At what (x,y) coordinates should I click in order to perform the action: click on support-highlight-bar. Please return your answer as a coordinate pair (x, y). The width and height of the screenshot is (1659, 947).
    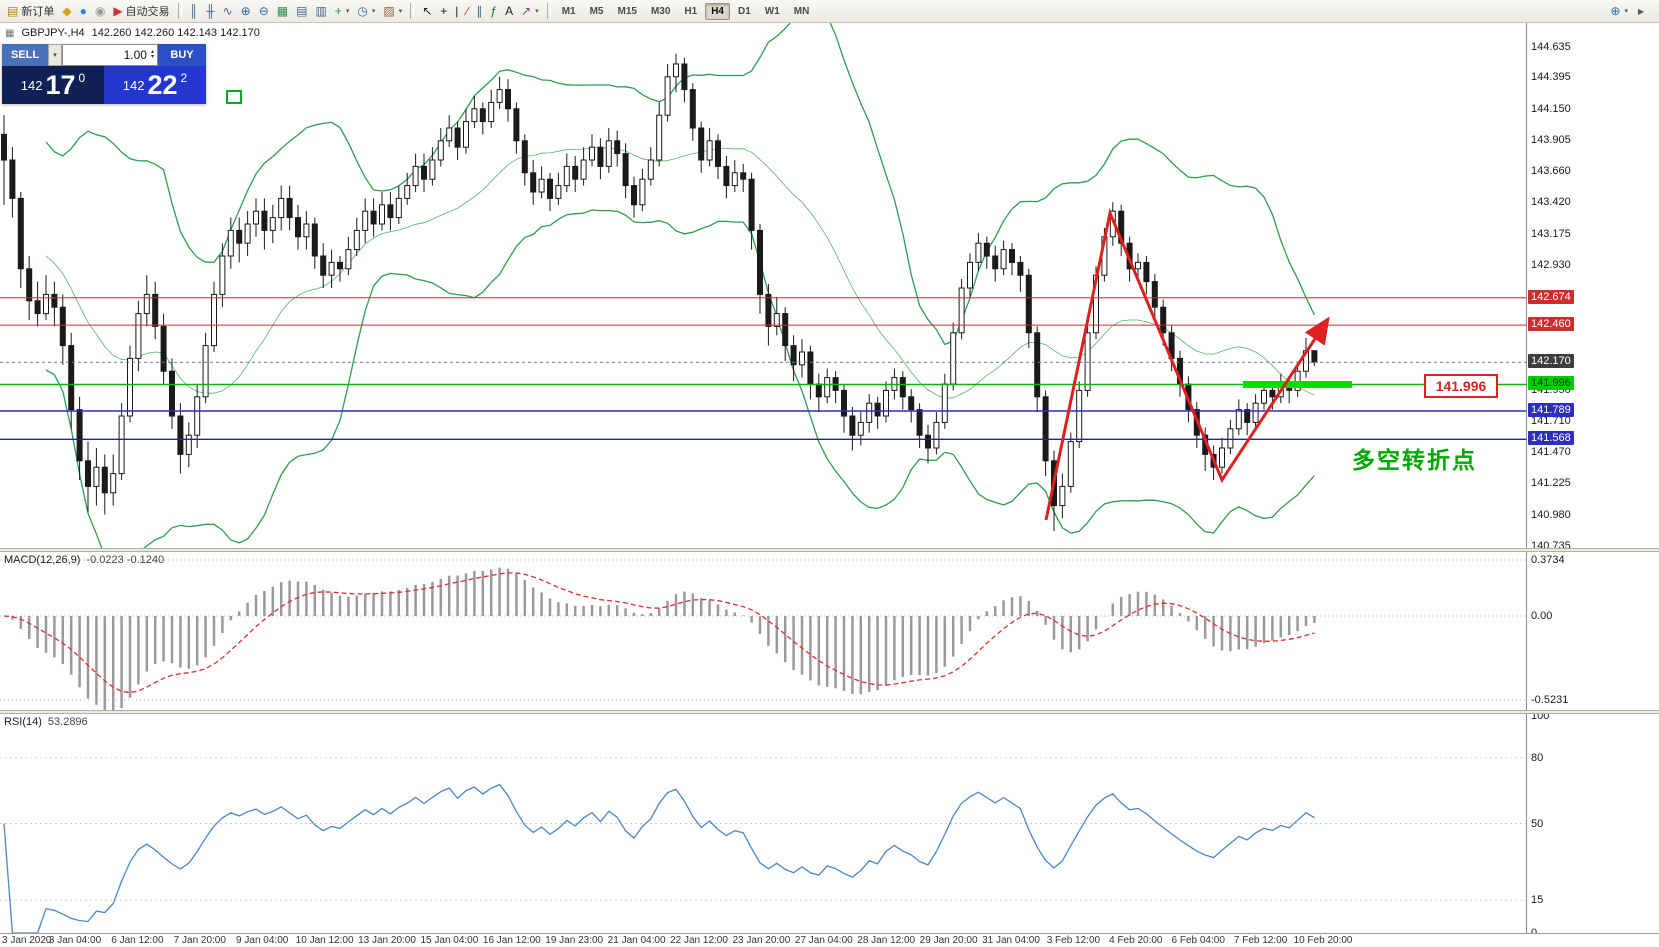
    Looking at the image, I should click on (1297, 384).